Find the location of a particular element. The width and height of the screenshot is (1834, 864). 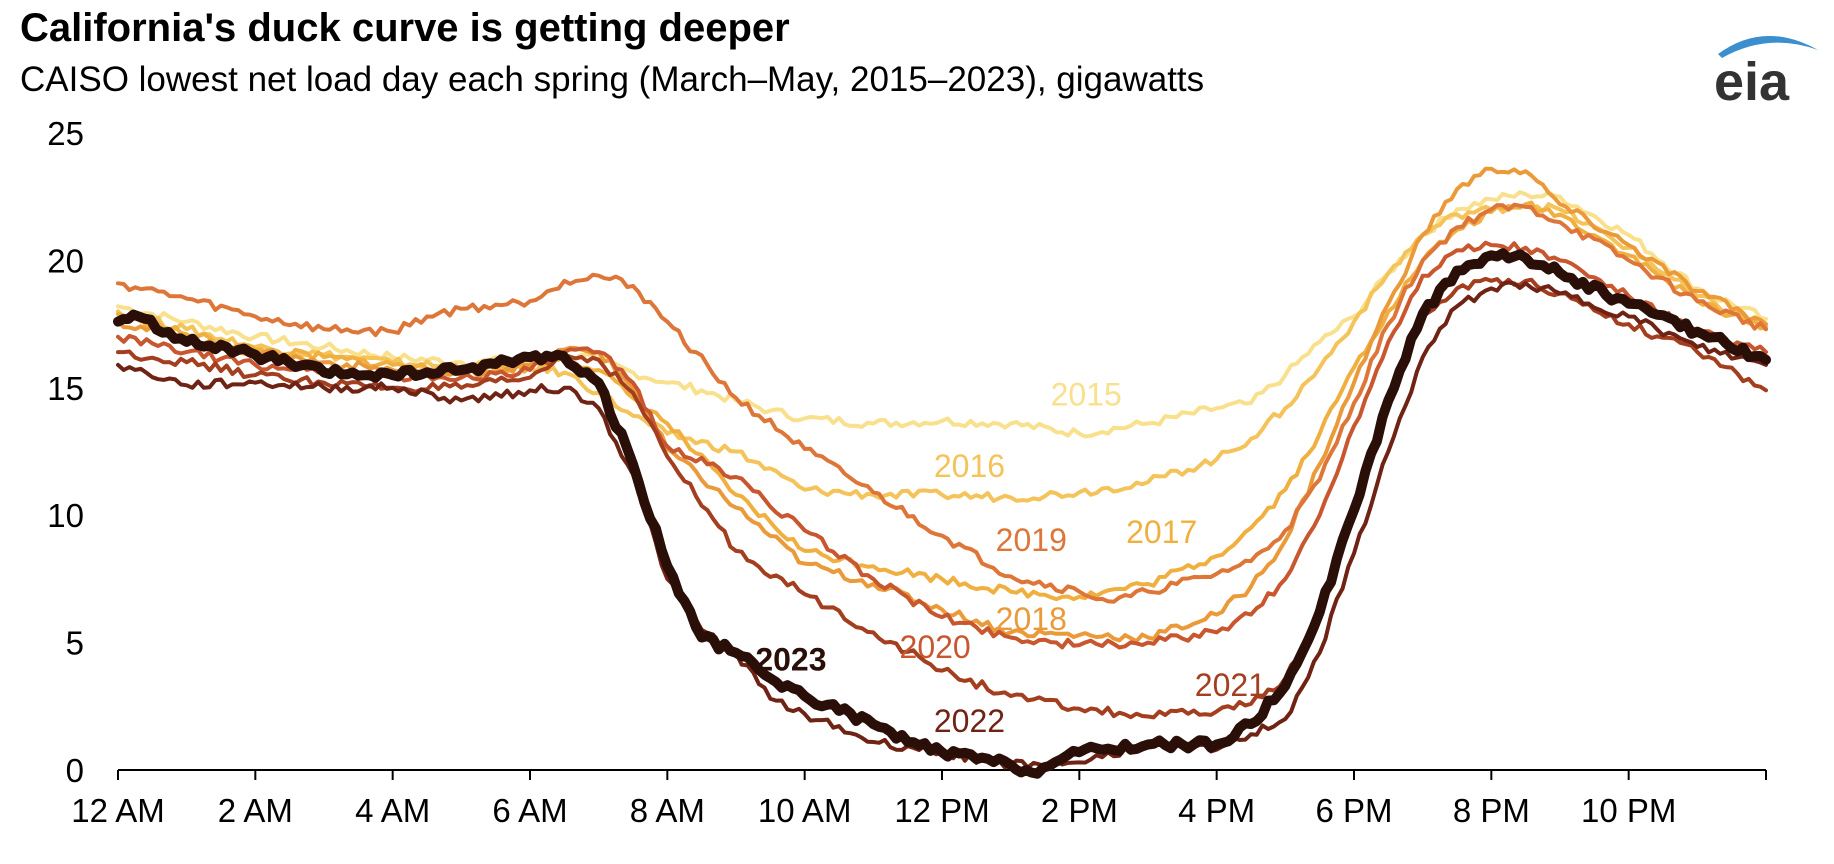

logo-text: eia is located at coordinates (1752, 79).